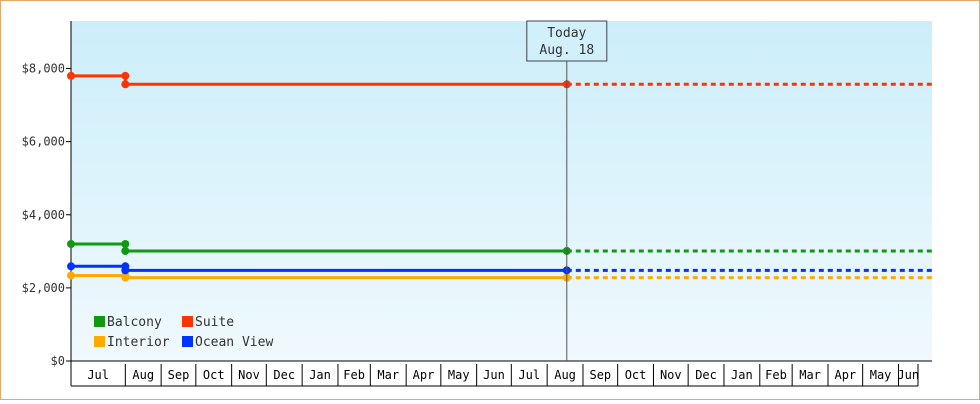 This screenshot has height=404, width=980. I want to click on legend: Balcony Suite Interior Ocean View, so click(183, 332).